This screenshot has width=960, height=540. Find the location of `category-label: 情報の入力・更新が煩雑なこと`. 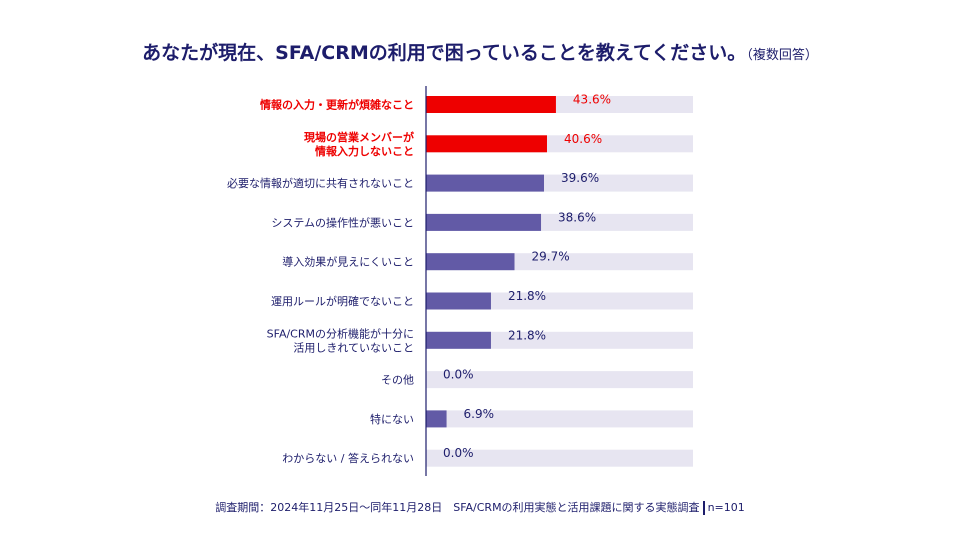

category-label: 情報の入力・更新が煩雑なこと is located at coordinates (337, 105).